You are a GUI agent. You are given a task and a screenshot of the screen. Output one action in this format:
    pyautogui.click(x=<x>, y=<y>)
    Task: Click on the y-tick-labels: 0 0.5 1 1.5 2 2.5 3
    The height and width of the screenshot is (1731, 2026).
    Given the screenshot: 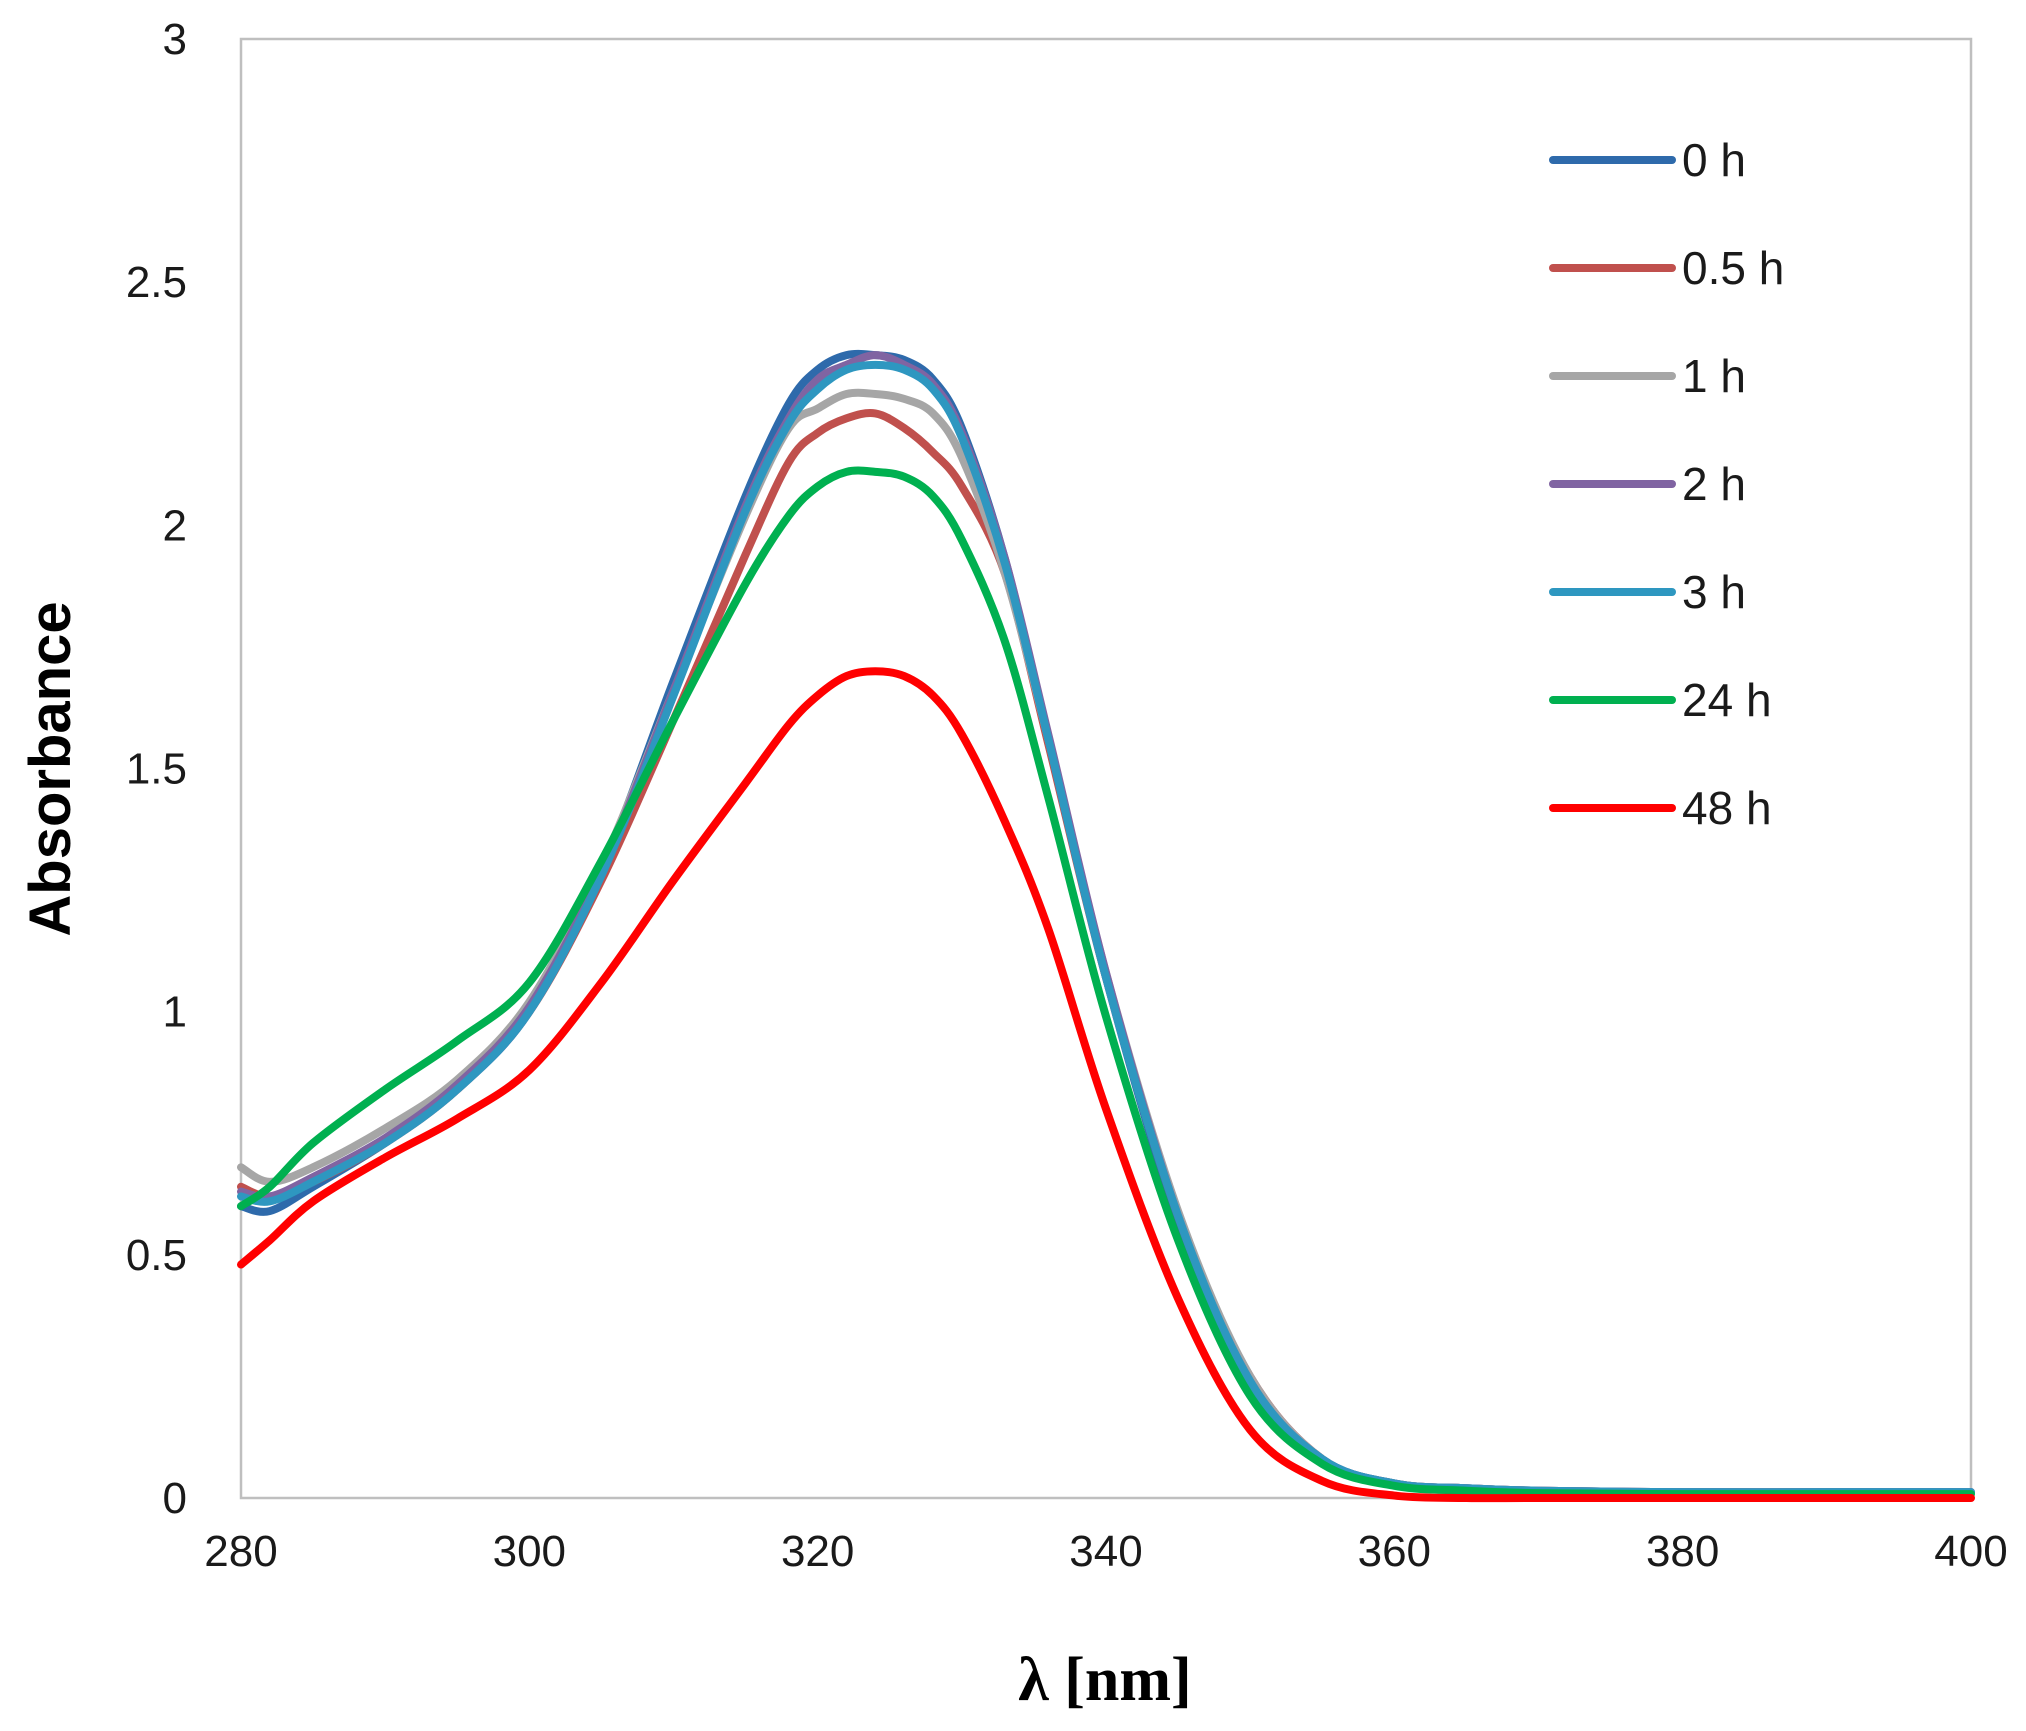 What is the action you would take?
    pyautogui.click(x=156, y=769)
    